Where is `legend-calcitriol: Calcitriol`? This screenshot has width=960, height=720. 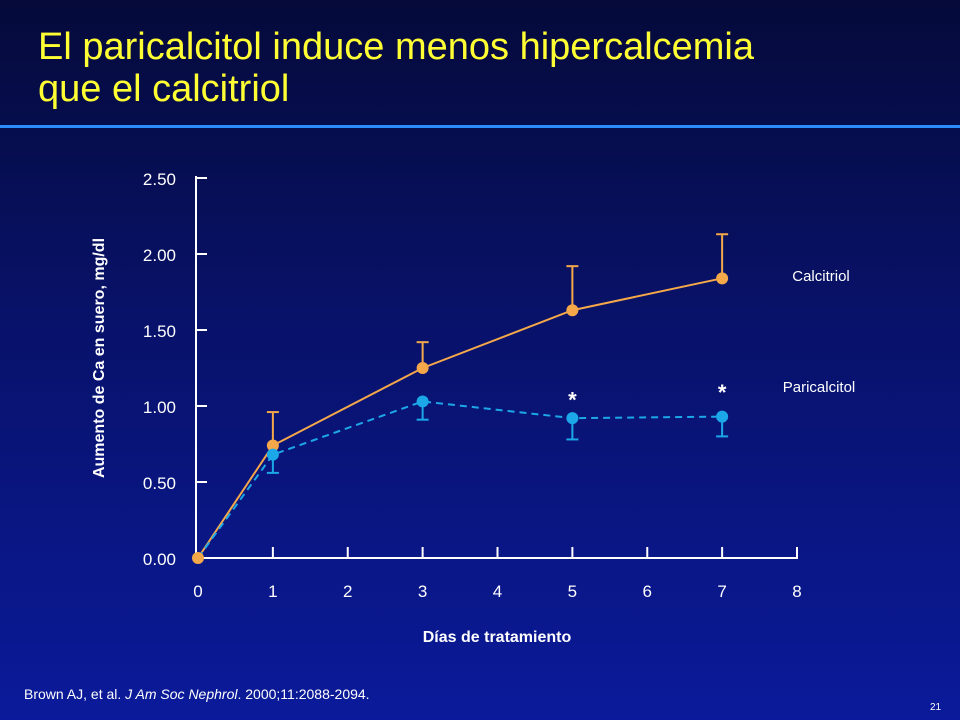
legend-calcitriol: Calcitriol is located at coordinates (821, 276).